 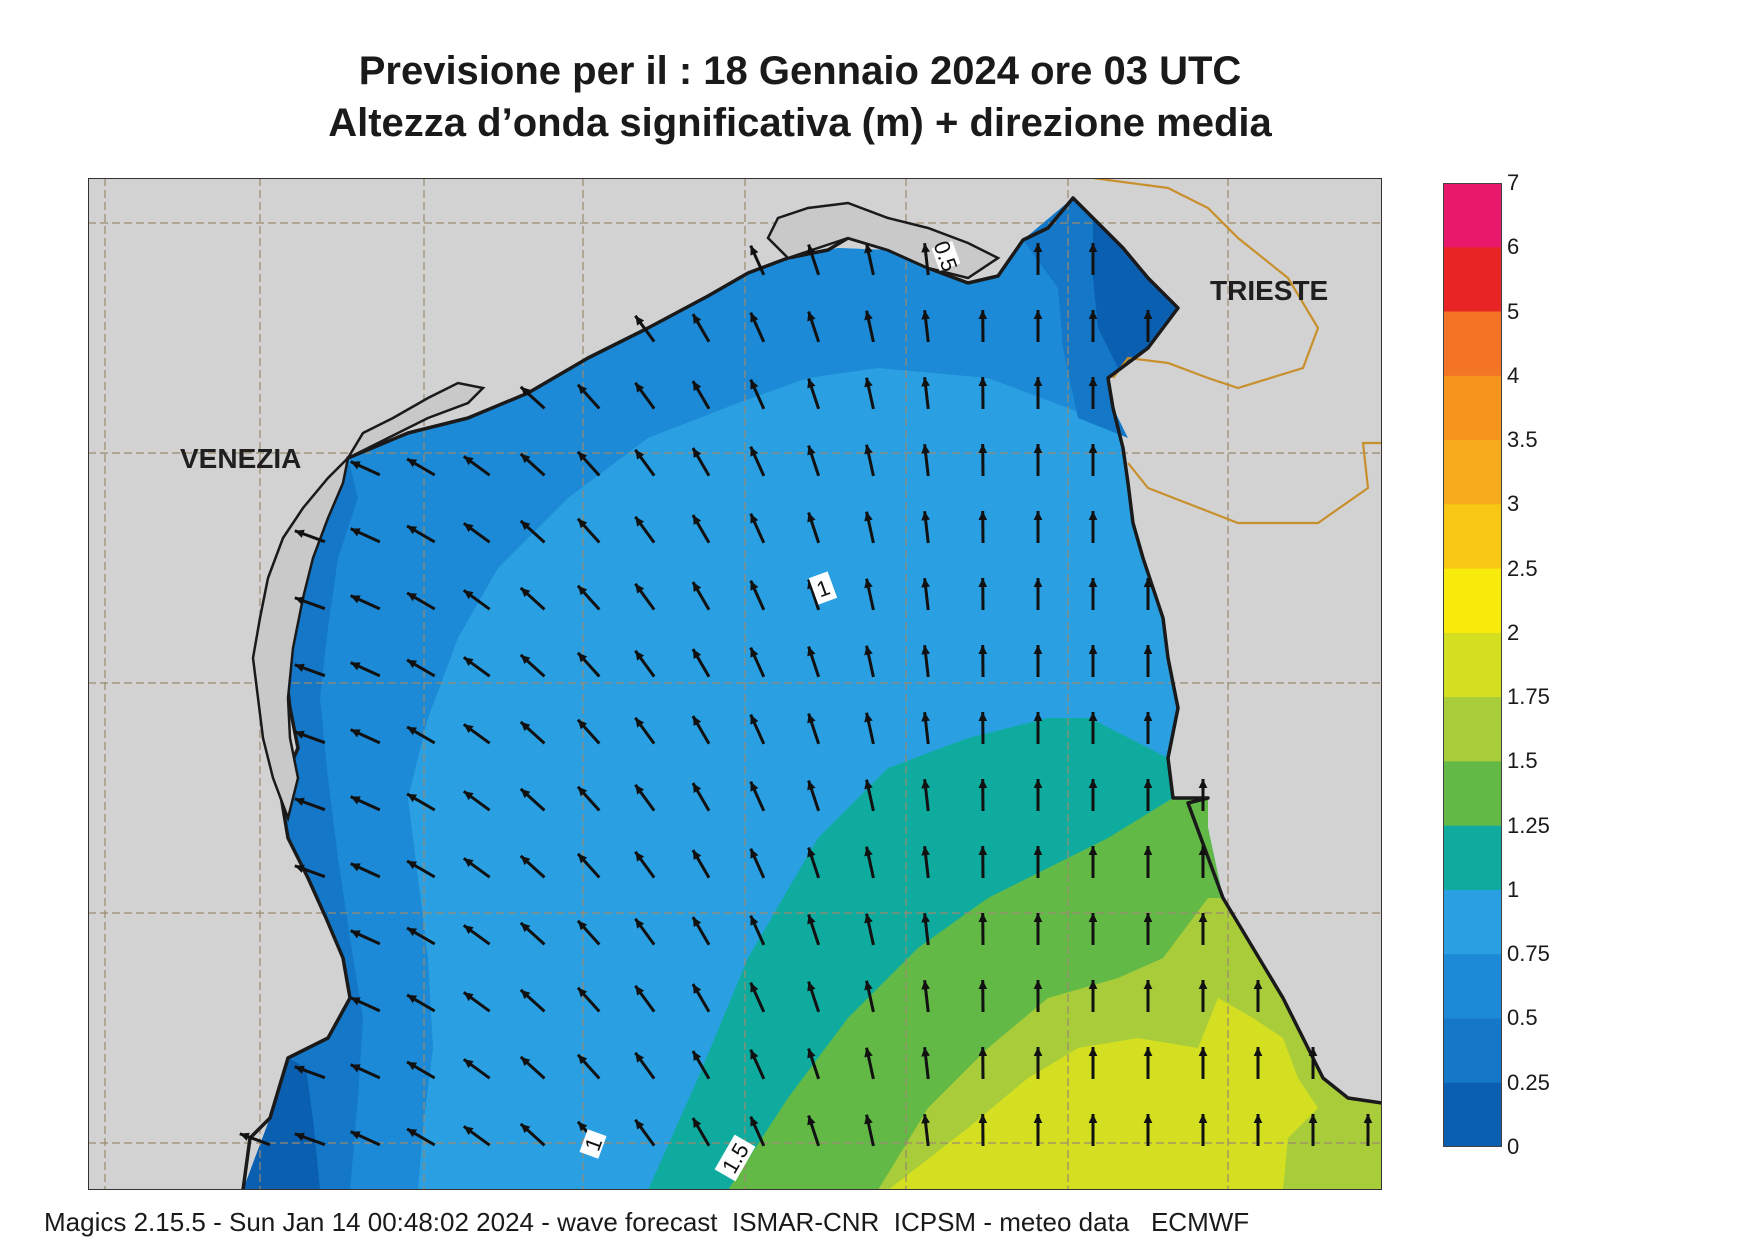 I want to click on legend-tick-label: 1, so click(x=1513, y=889).